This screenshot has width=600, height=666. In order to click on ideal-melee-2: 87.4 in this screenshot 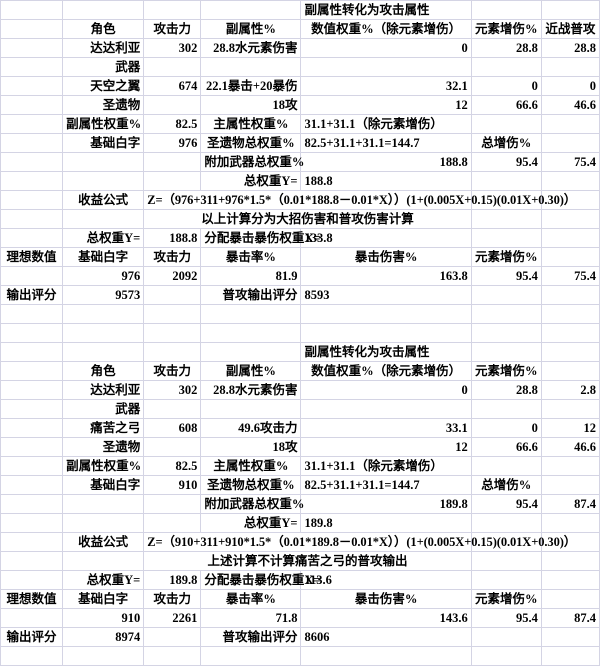, I will do `click(570, 618)`.